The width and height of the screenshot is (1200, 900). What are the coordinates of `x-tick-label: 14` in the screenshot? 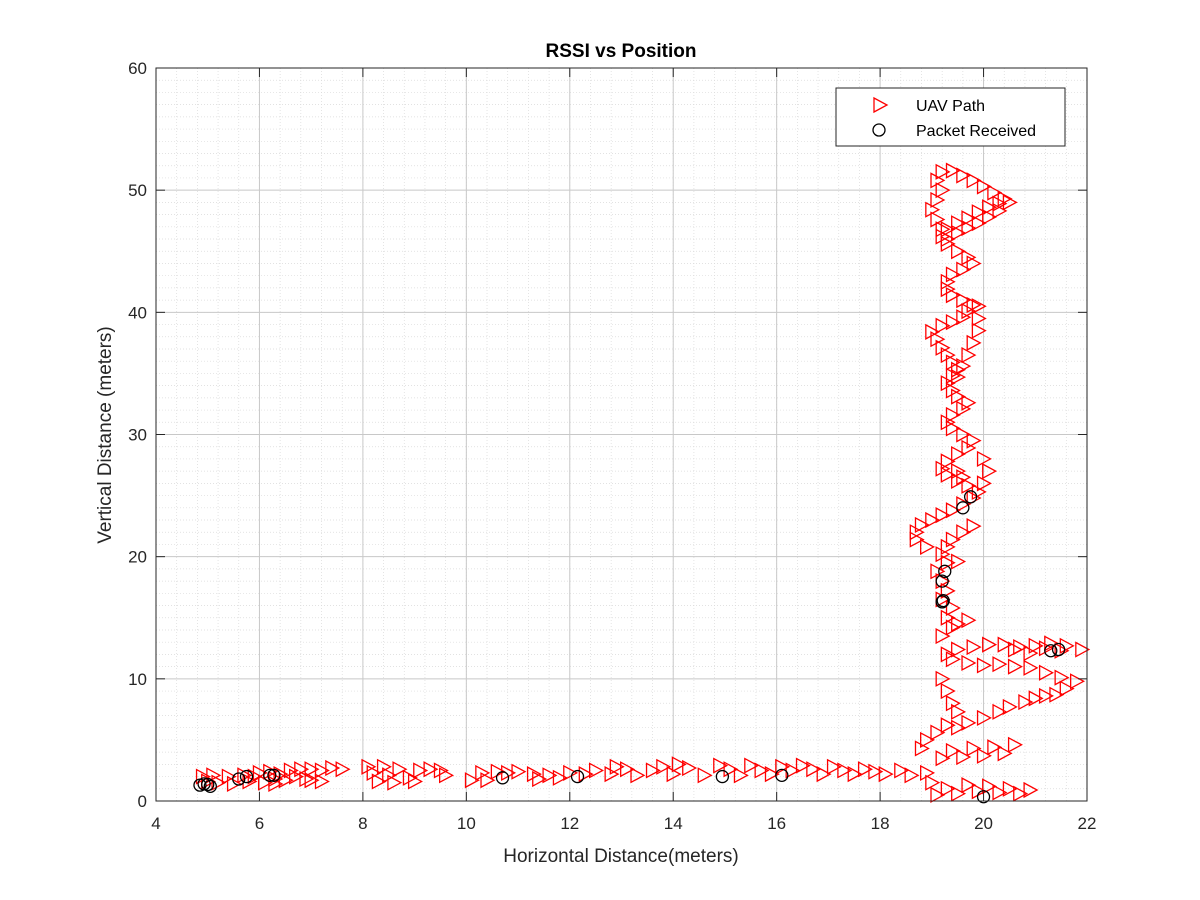 It's located at (673, 823).